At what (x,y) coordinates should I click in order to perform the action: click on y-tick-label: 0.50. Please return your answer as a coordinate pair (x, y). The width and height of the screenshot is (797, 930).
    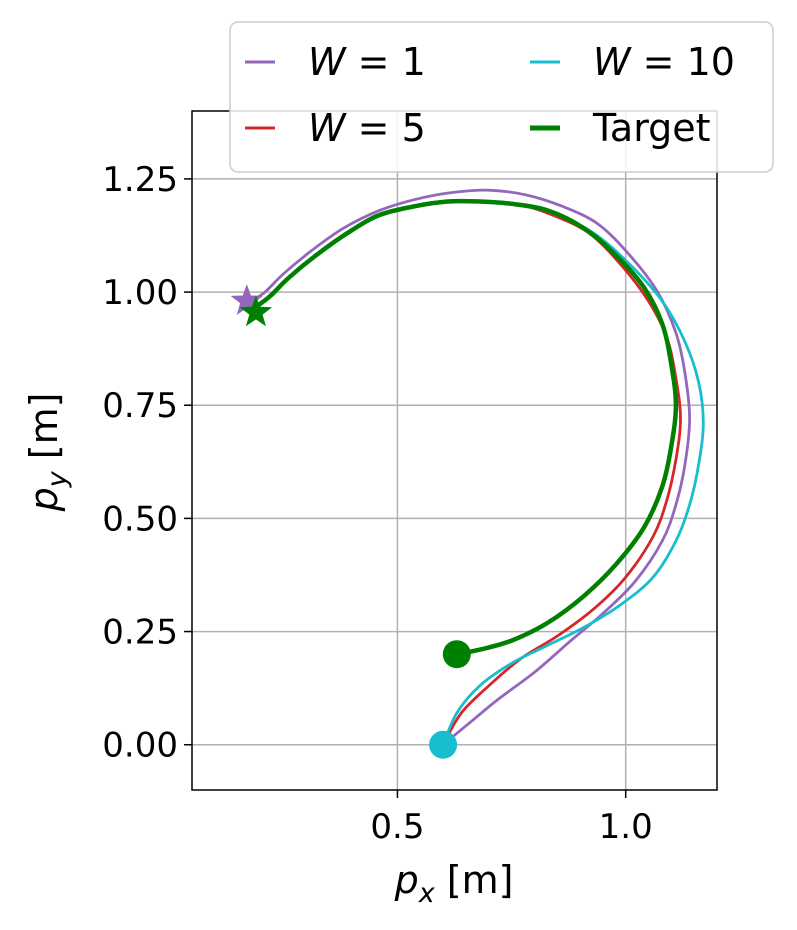
    Looking at the image, I should click on (140, 519).